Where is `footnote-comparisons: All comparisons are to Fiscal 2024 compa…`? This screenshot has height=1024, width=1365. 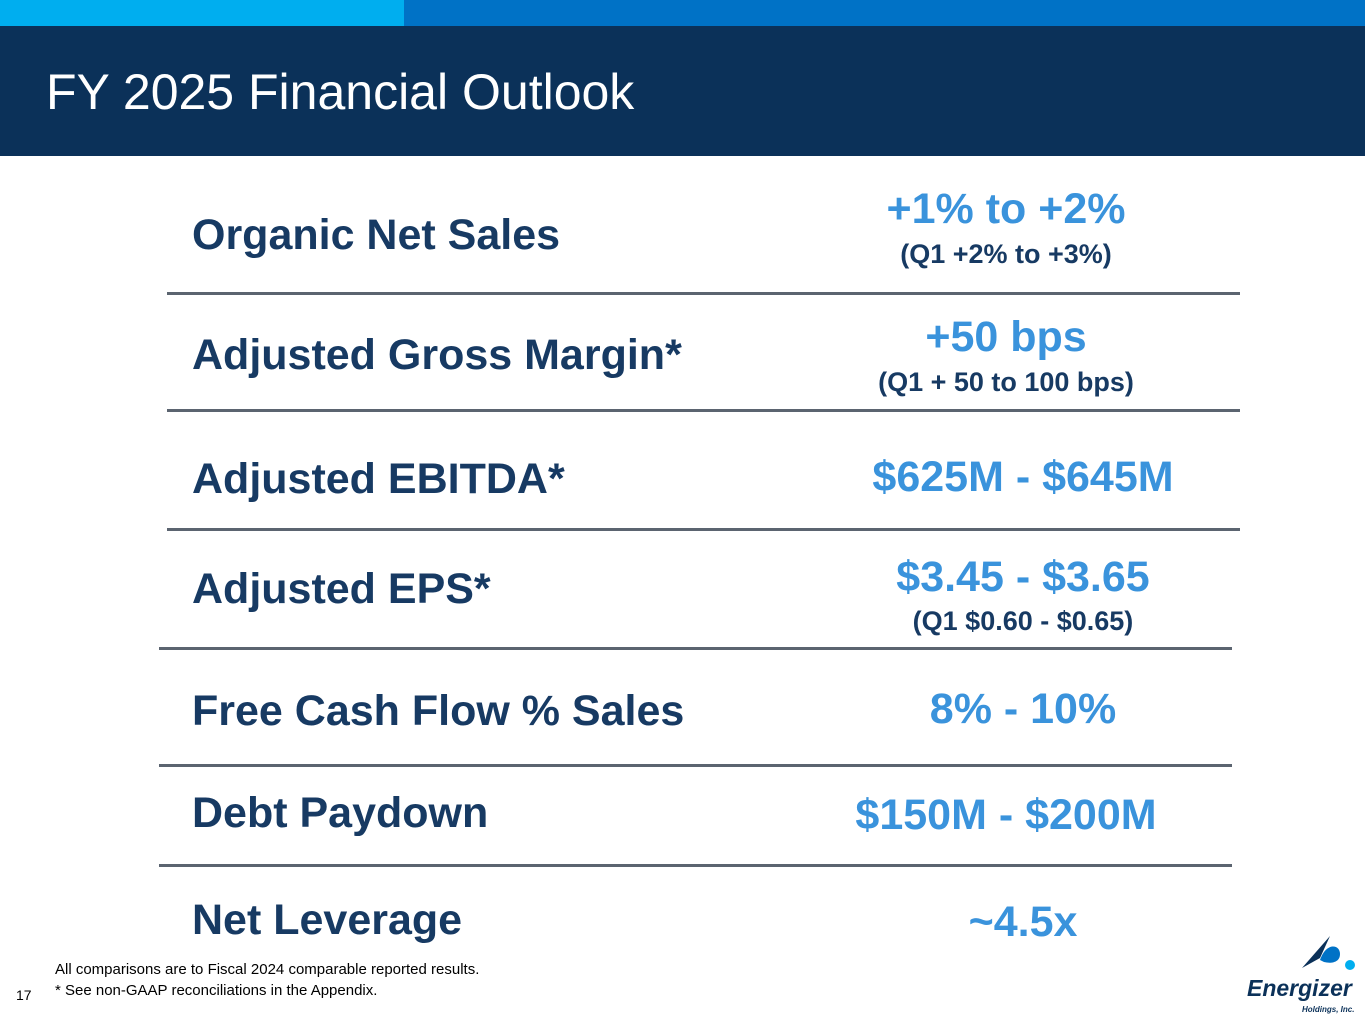
footnote-comparisons: All comparisons are to Fiscal 2024 compa… is located at coordinates (267, 969).